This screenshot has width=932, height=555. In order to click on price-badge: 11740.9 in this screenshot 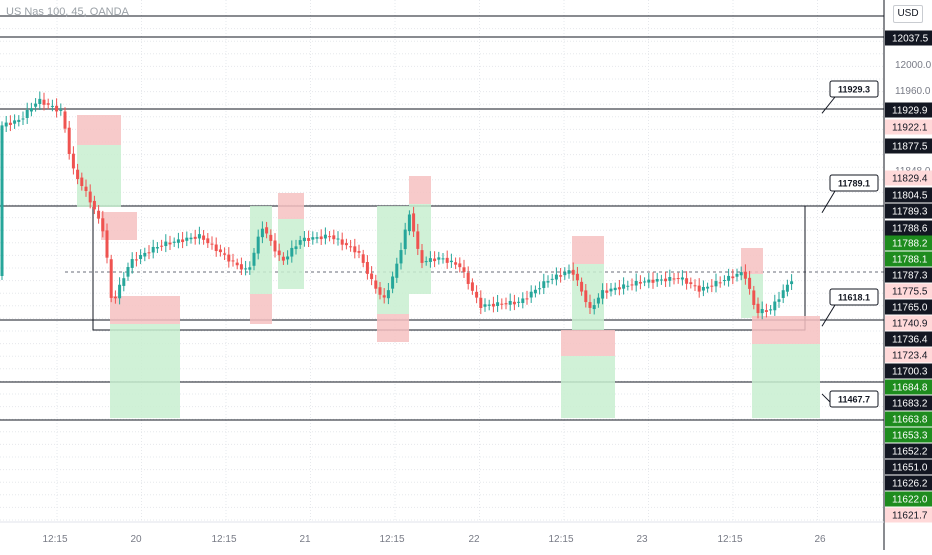, I will do `click(910, 324)`.